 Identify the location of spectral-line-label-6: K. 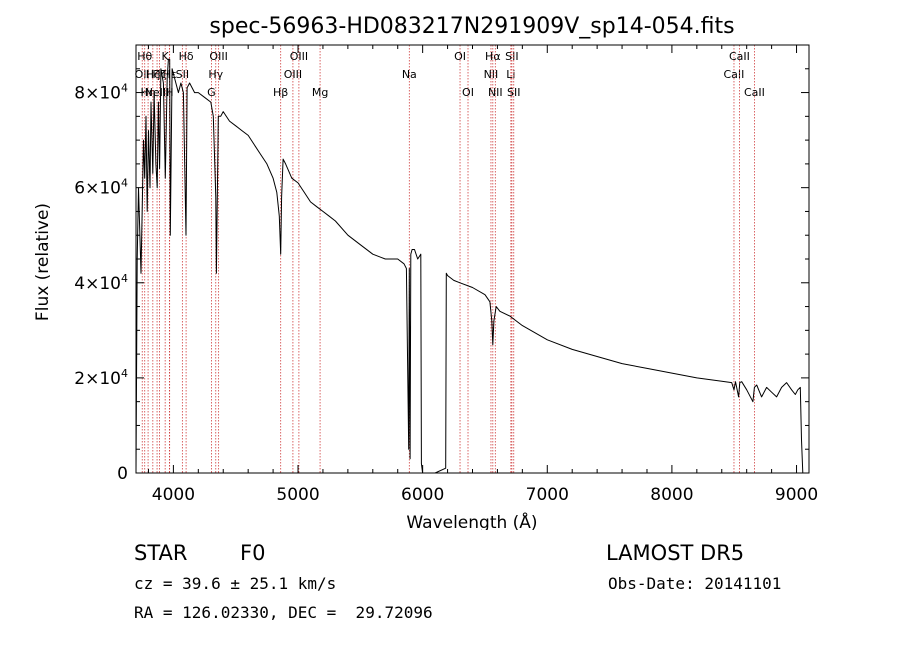
(166, 56).